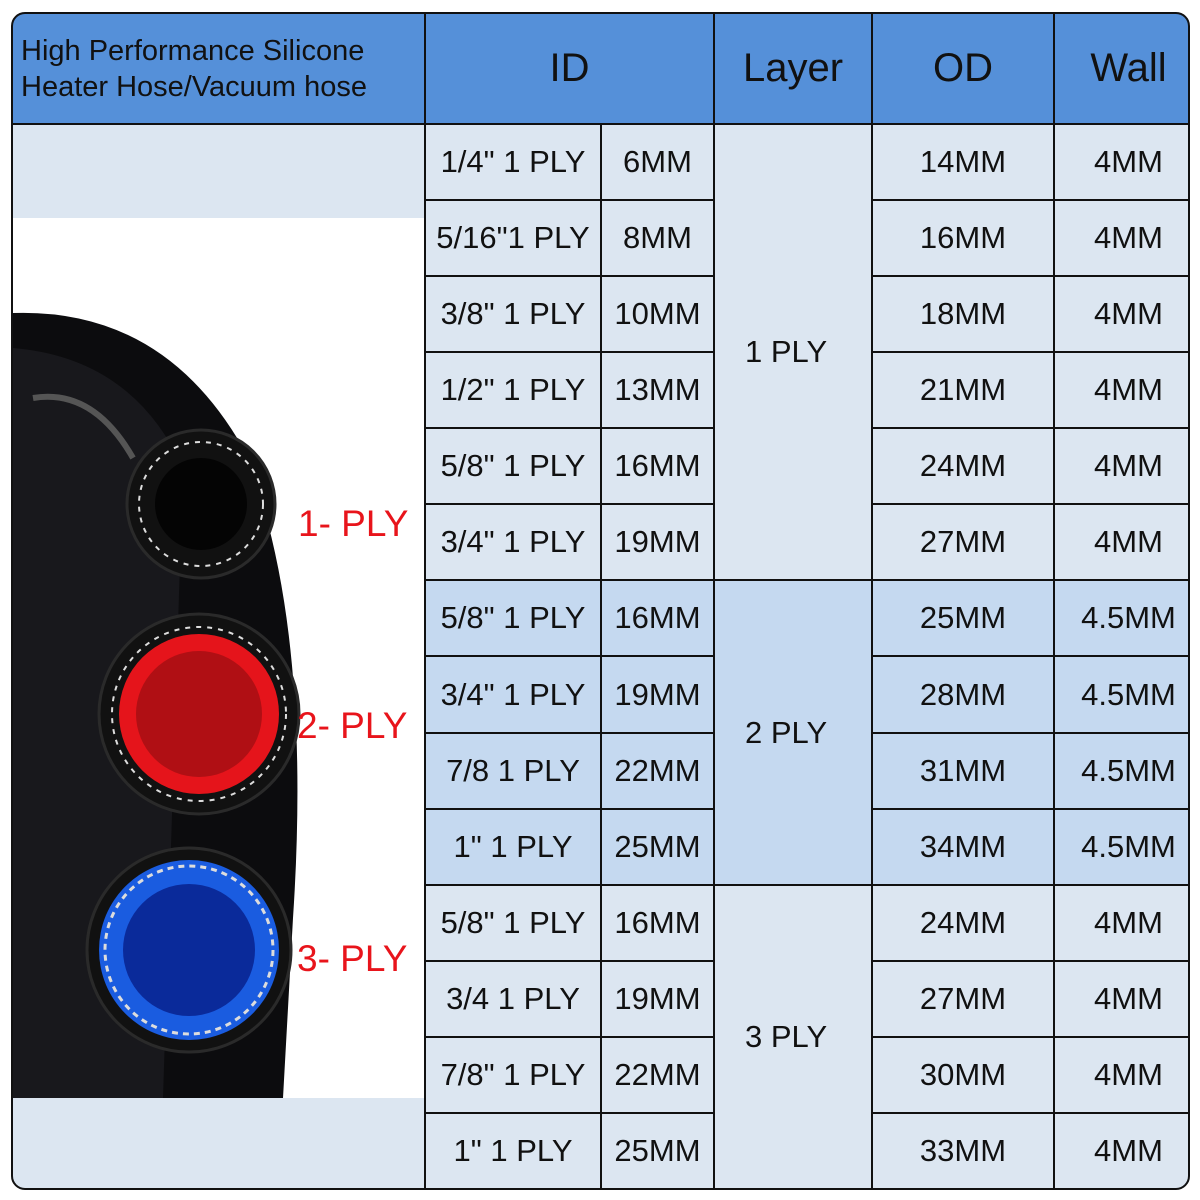 Image resolution: width=1200 pixels, height=1200 pixels. What do you see at coordinates (513, 314) in the screenshot?
I see `size-cell: 3/8" 1 PLY` at bounding box center [513, 314].